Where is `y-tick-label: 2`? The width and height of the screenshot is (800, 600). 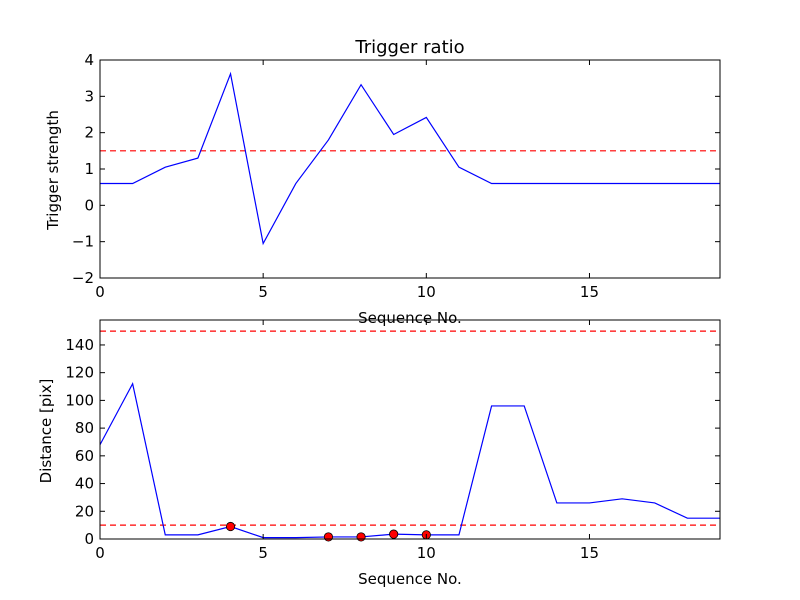 y-tick-label: 2 is located at coordinates (89, 133).